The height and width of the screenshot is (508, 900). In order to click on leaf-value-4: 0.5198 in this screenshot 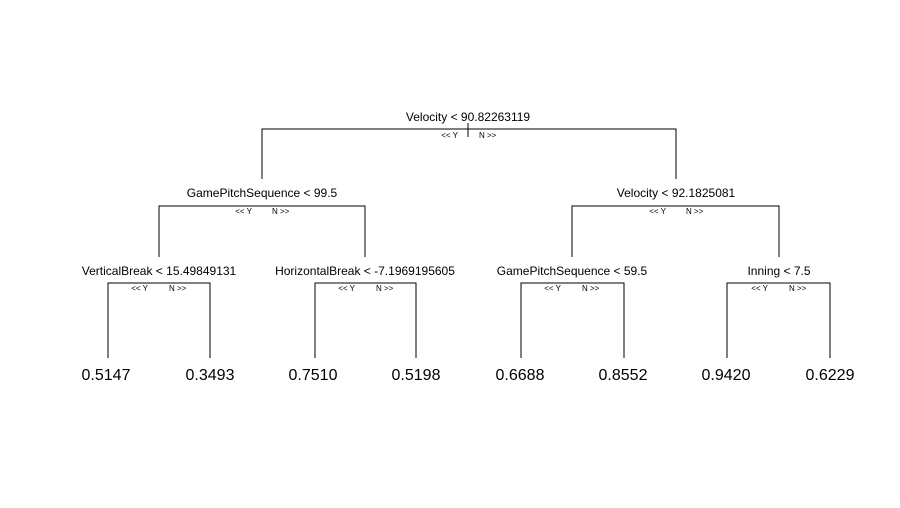, I will do `click(416, 375)`.